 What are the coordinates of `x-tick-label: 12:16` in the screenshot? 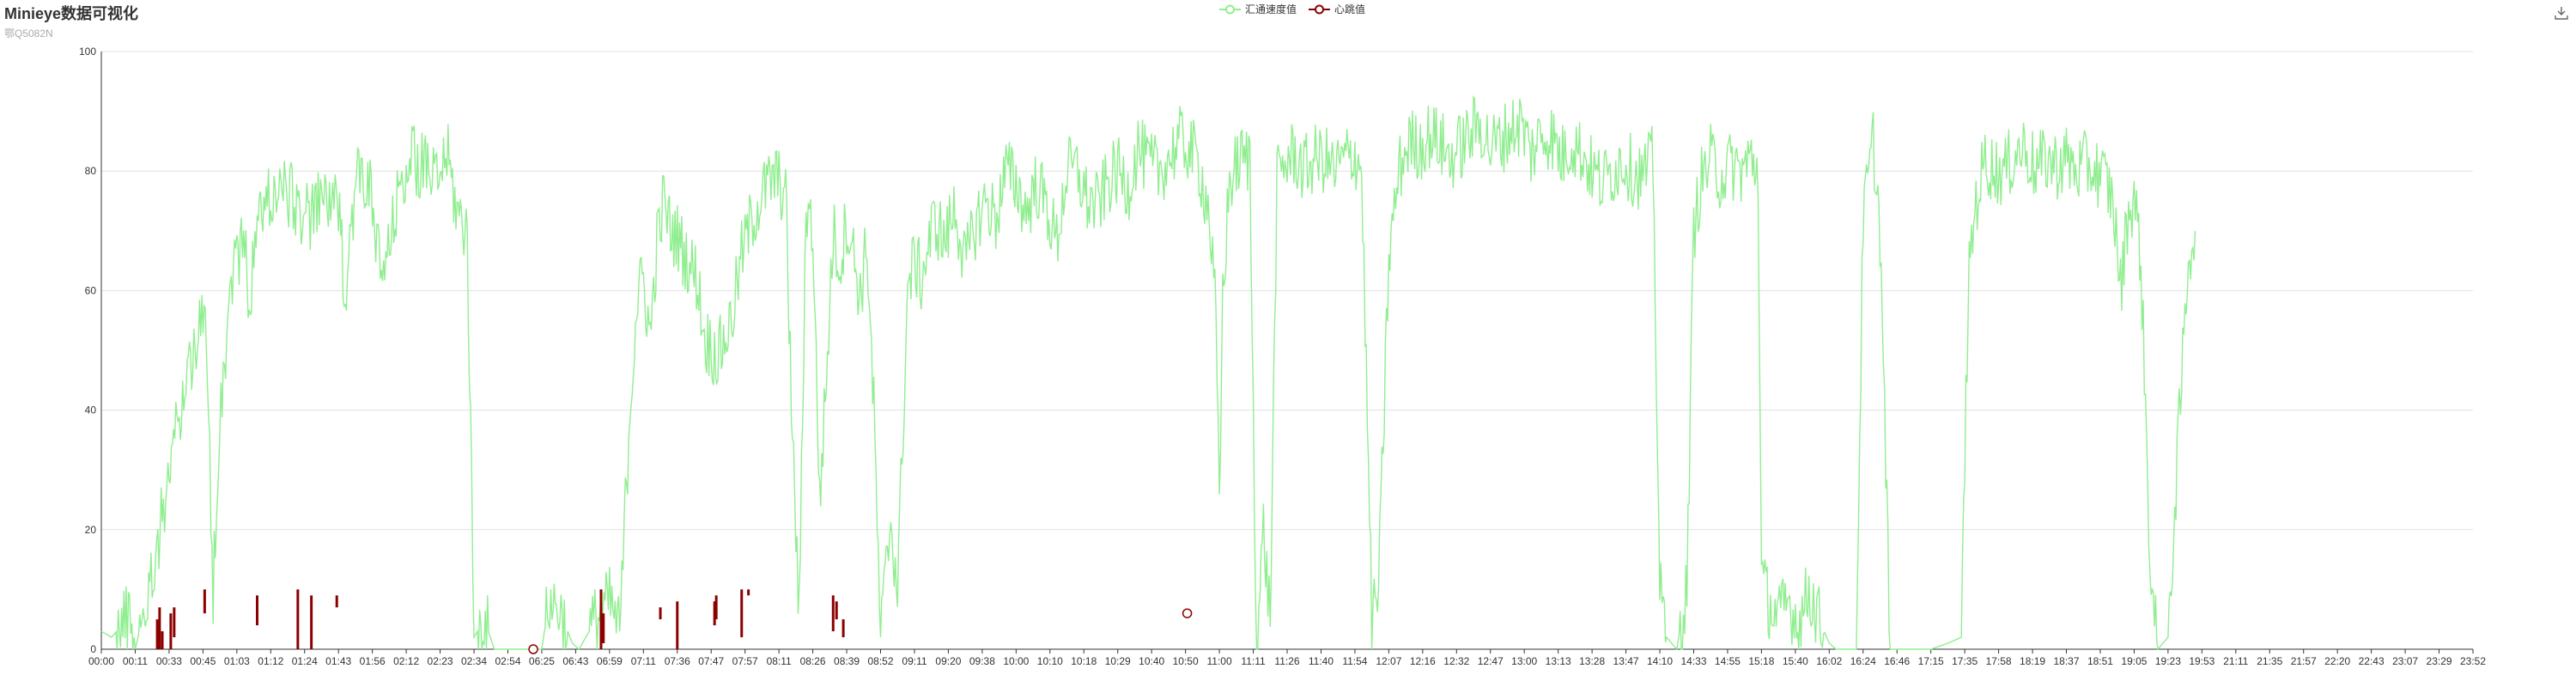 It's located at (1423, 661).